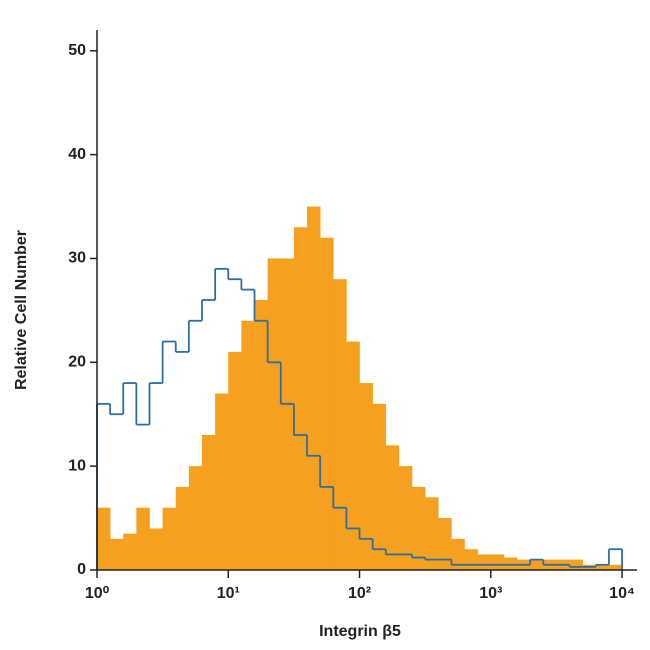  Describe the element at coordinates (359, 593) in the screenshot. I see `x-tick-label: 10²` at that location.